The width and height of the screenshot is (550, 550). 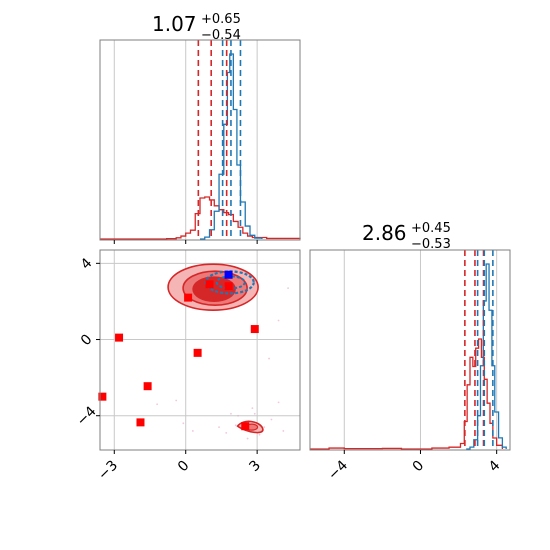 I want to click on hist-2-series-red, so click(x=407, y=394).